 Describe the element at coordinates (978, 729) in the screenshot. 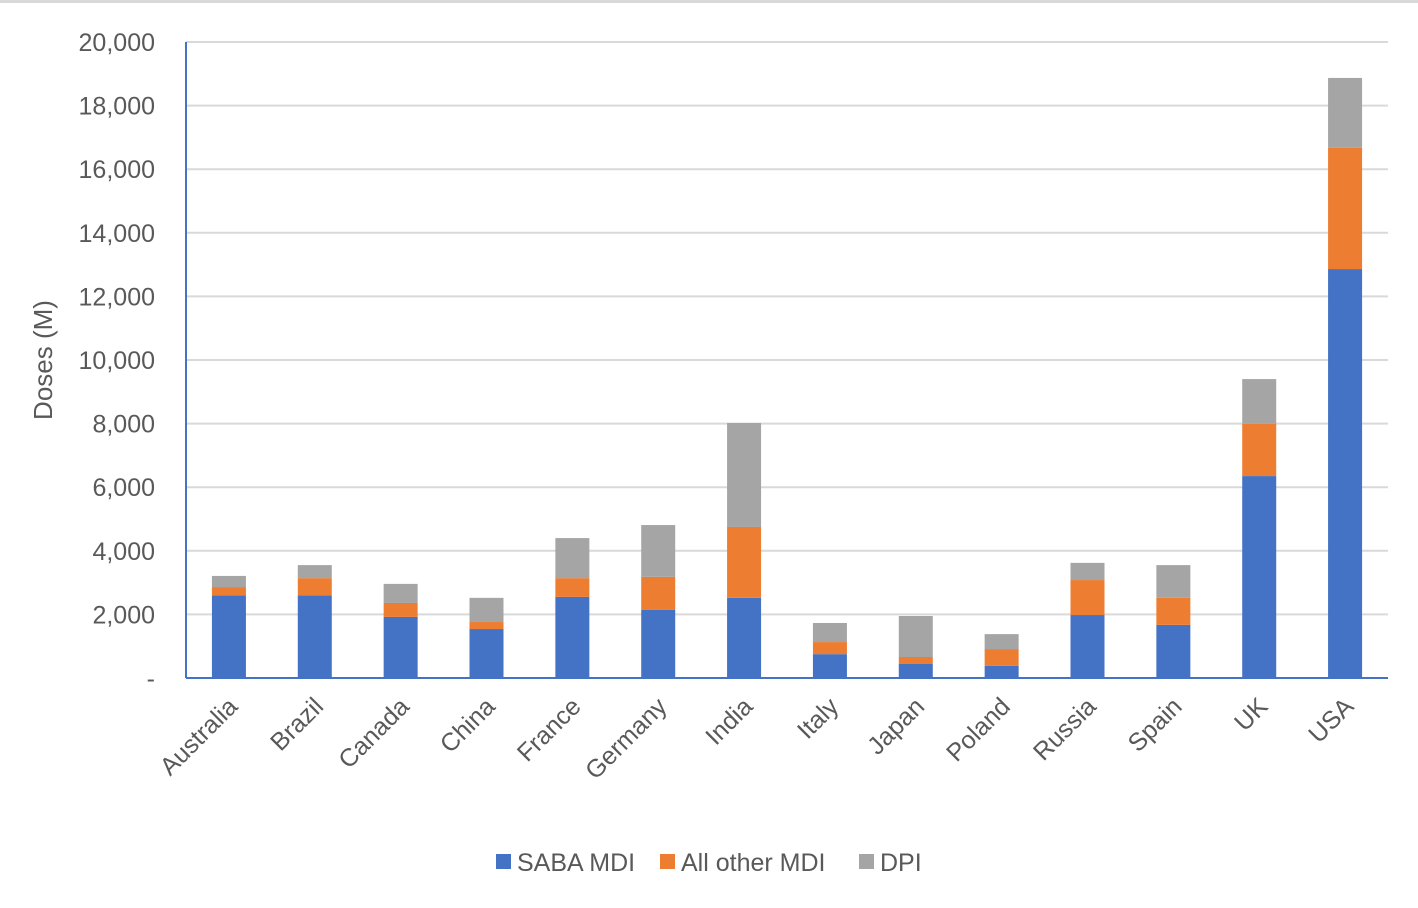

I see `x-tick-label: Poland` at that location.